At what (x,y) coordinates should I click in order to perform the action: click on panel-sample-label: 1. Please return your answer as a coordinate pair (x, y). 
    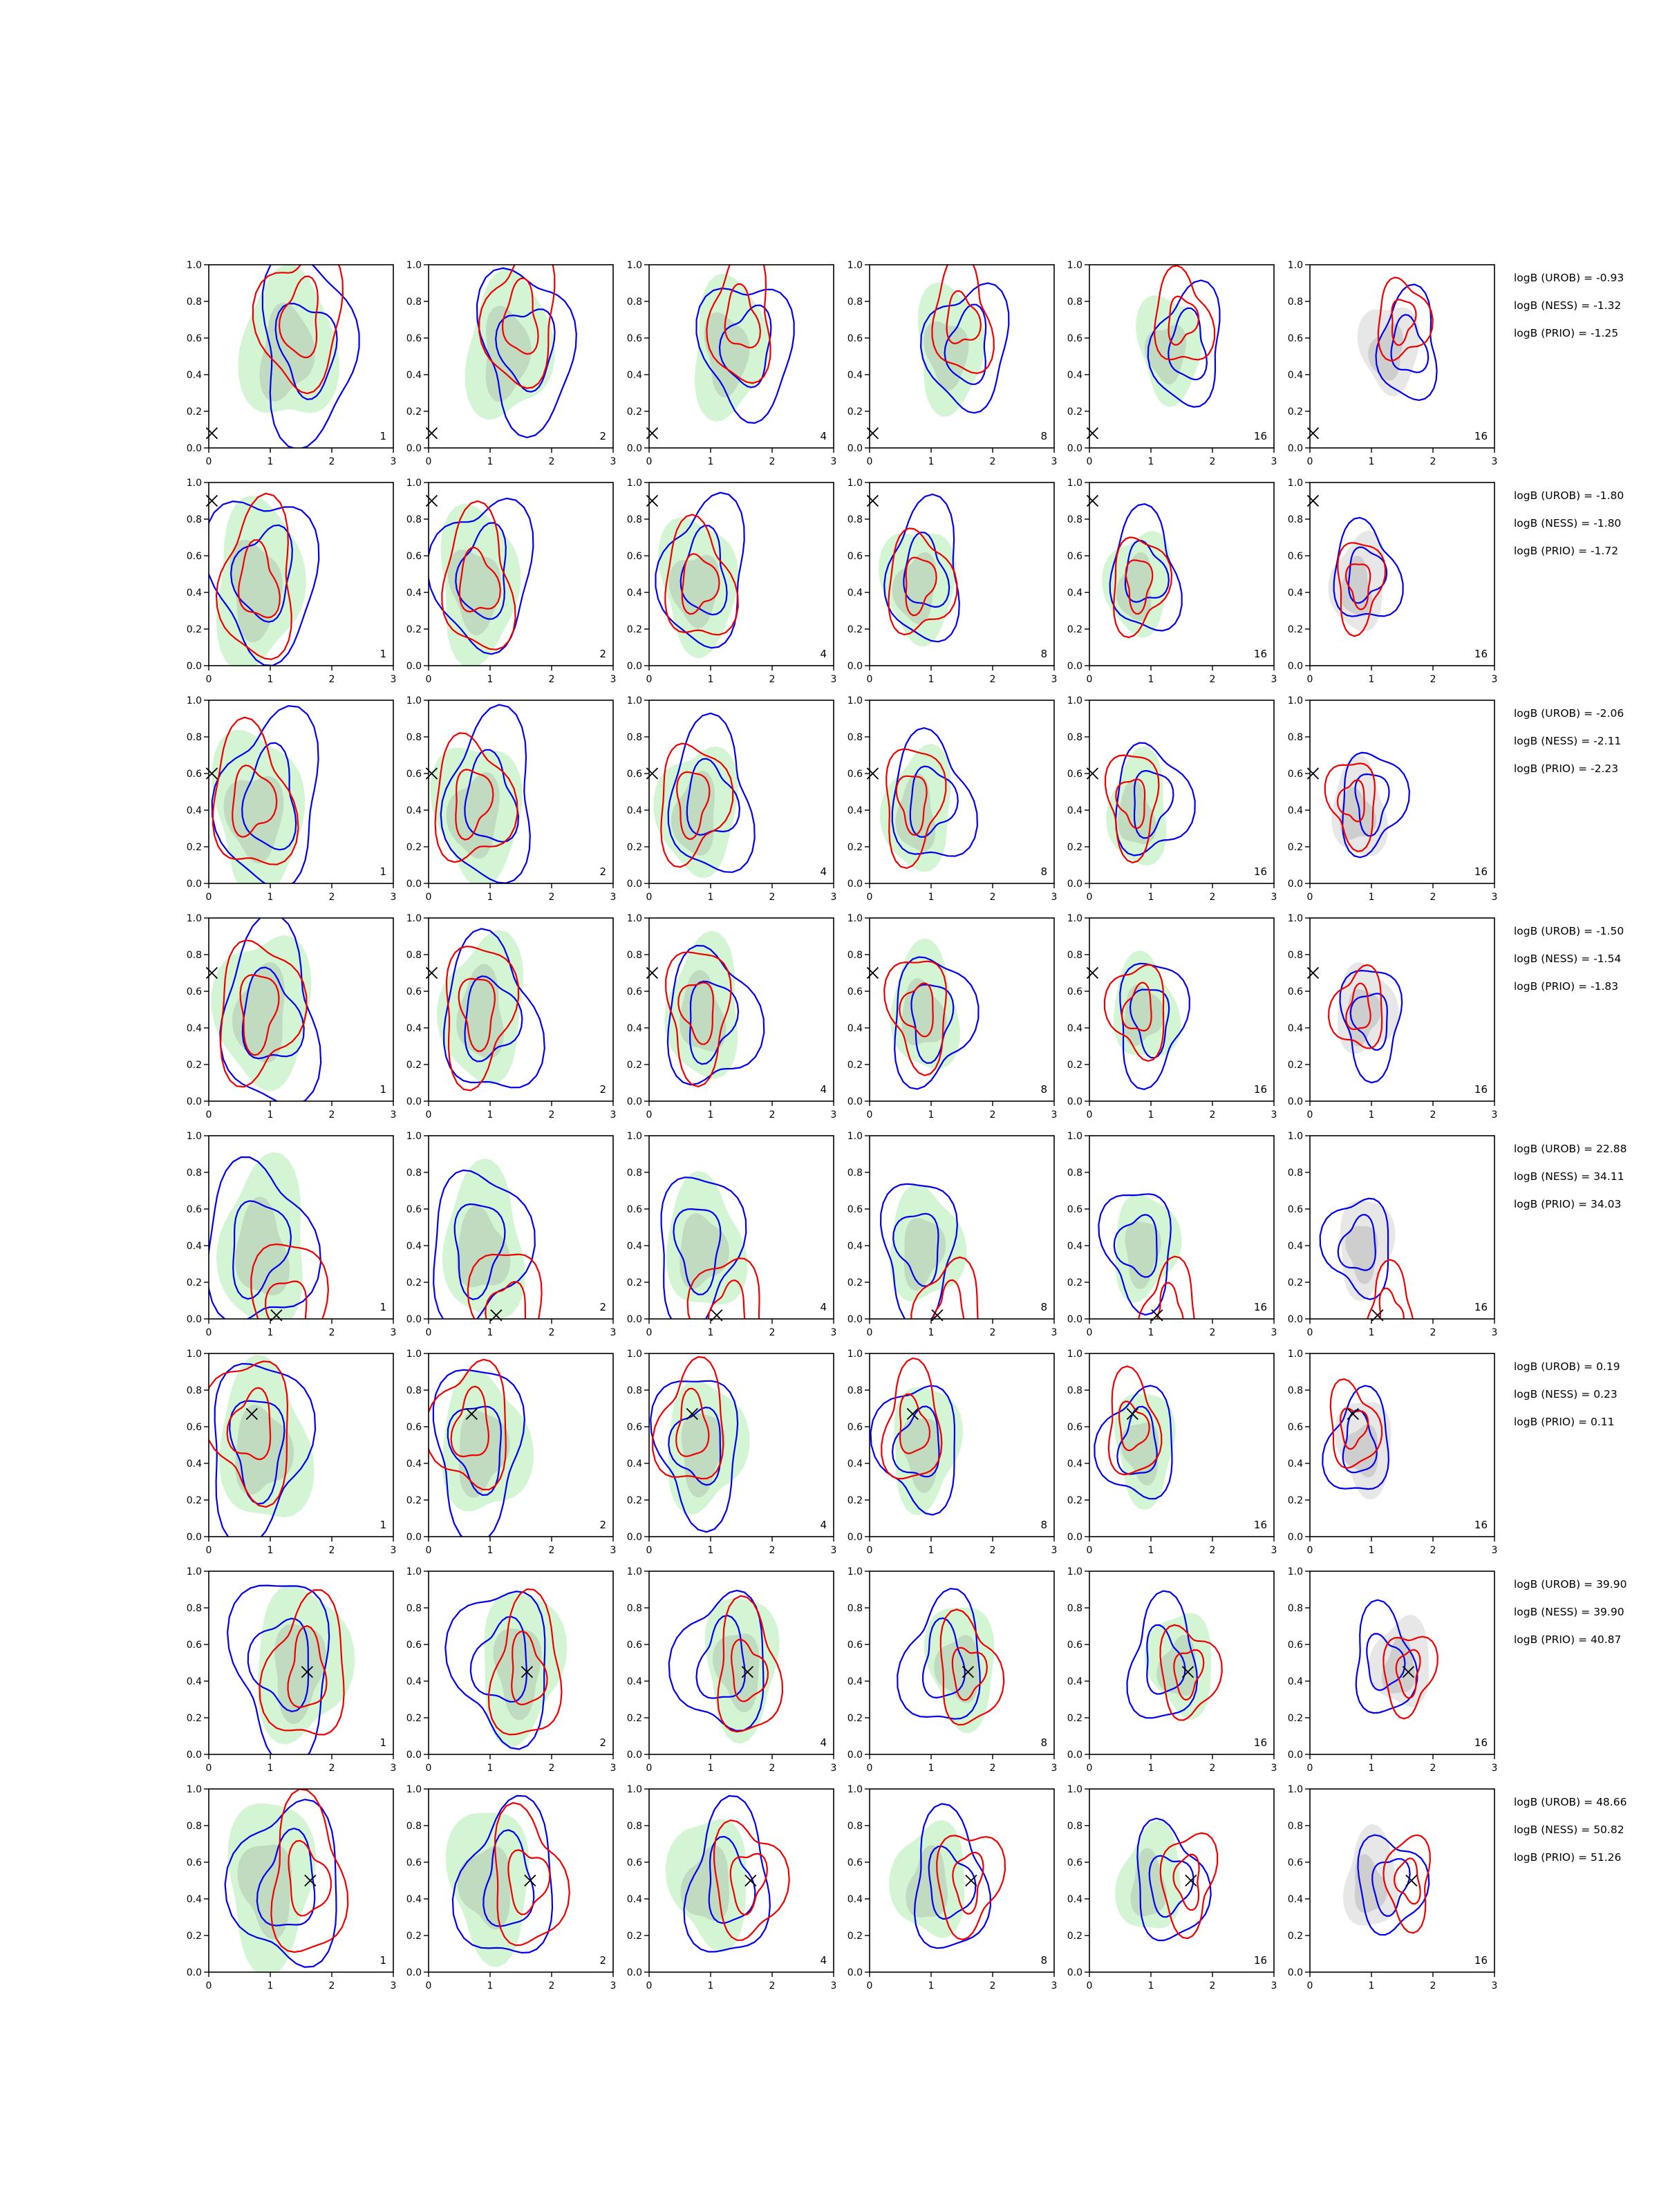
    Looking at the image, I should click on (383, 1961).